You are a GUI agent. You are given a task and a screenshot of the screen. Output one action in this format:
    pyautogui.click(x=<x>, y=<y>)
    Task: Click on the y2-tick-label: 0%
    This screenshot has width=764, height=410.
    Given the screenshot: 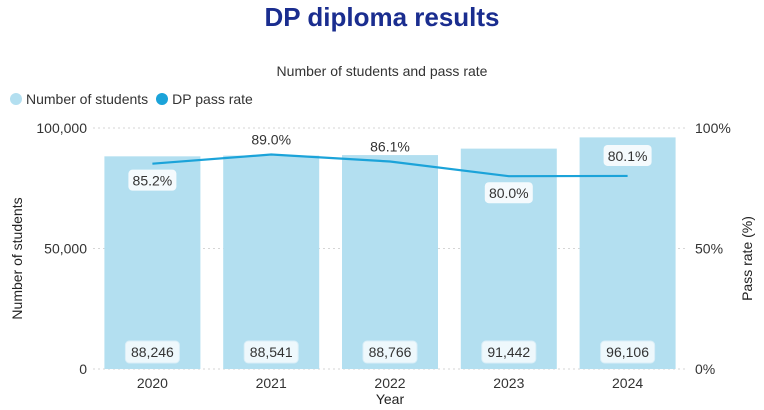 What is the action you would take?
    pyautogui.click(x=705, y=369)
    